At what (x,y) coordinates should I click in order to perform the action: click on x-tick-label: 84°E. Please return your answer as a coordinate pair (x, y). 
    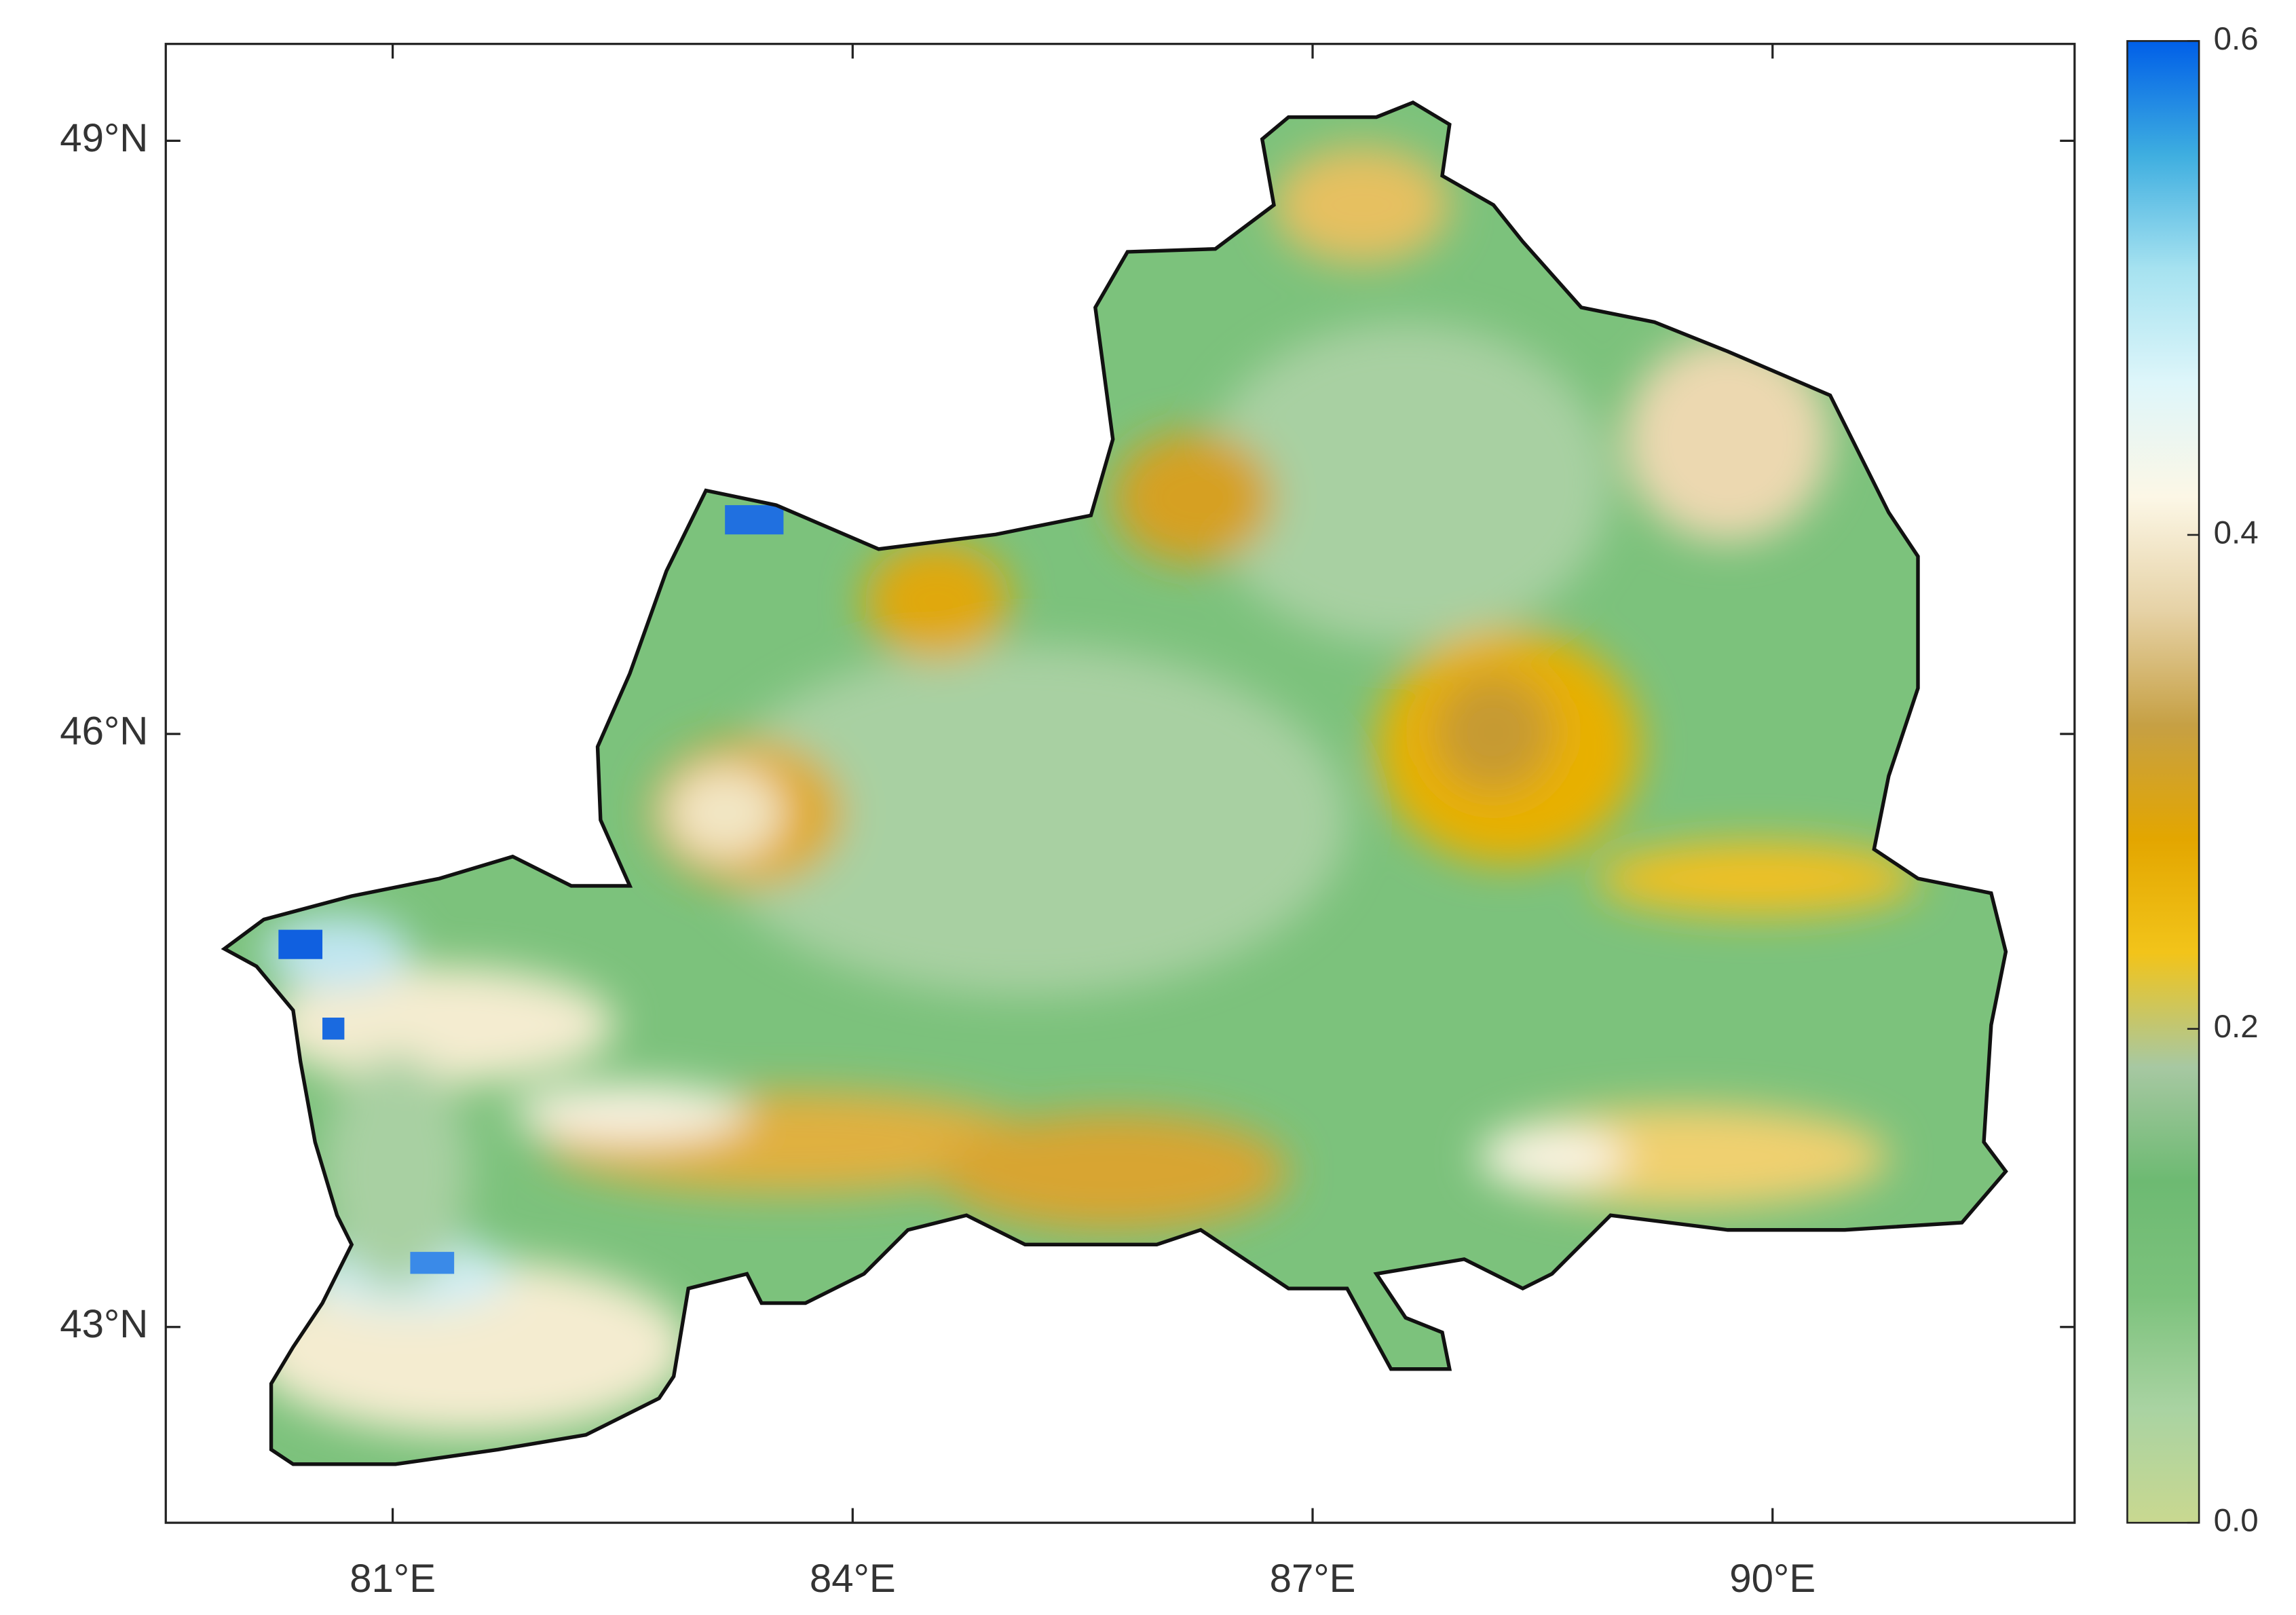
    Looking at the image, I should click on (853, 1579).